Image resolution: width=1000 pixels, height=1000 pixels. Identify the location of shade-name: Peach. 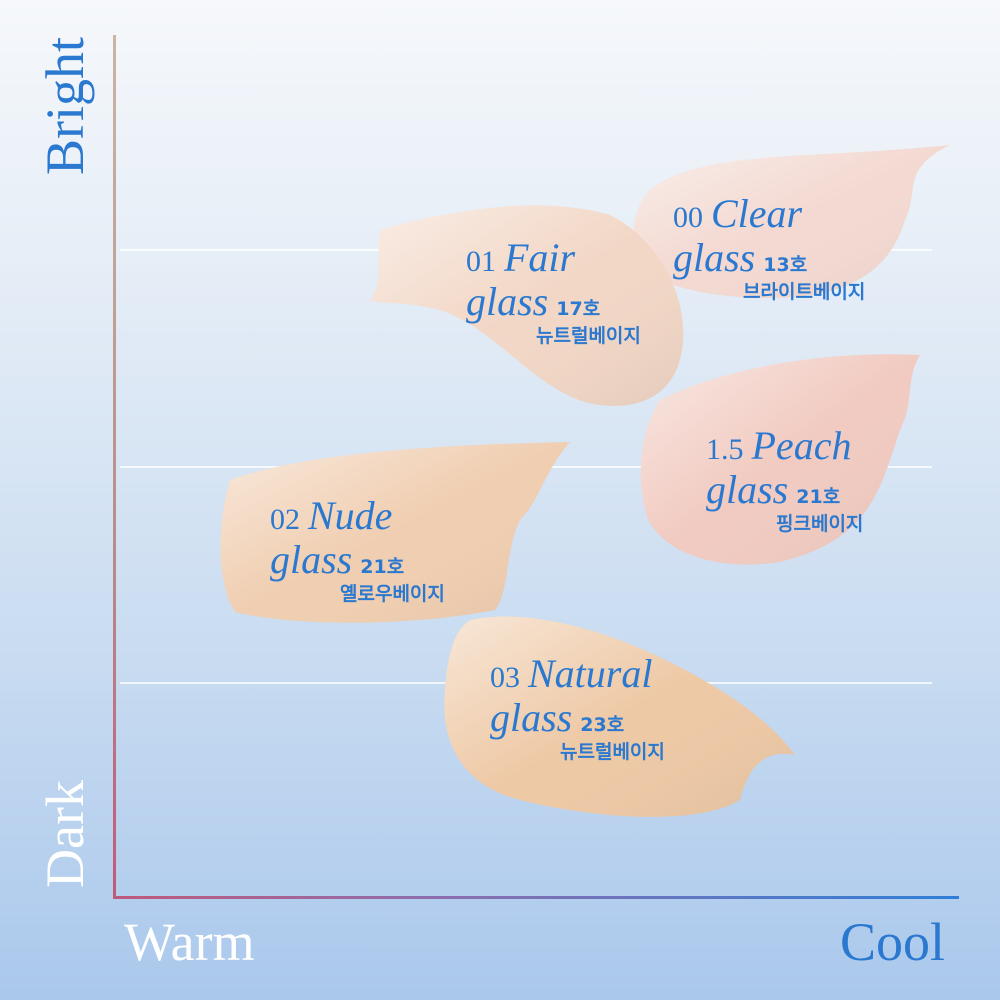
(801, 445).